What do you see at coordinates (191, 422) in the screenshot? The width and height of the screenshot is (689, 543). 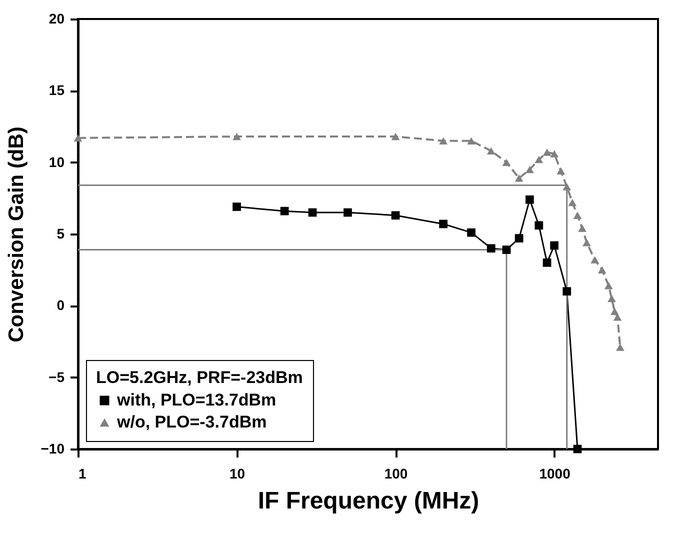 I see `legend-label: w/o, PLO=-3.7dBm` at bounding box center [191, 422].